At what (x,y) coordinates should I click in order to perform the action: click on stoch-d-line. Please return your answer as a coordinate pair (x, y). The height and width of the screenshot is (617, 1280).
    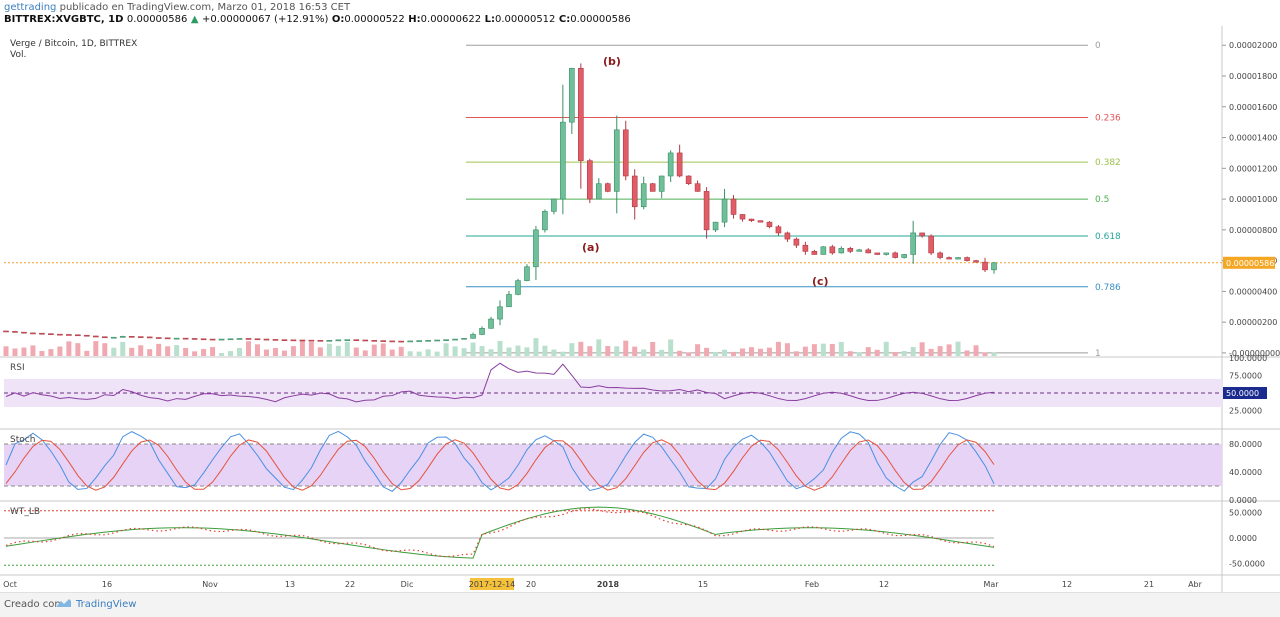
    Looking at the image, I should click on (500, 465).